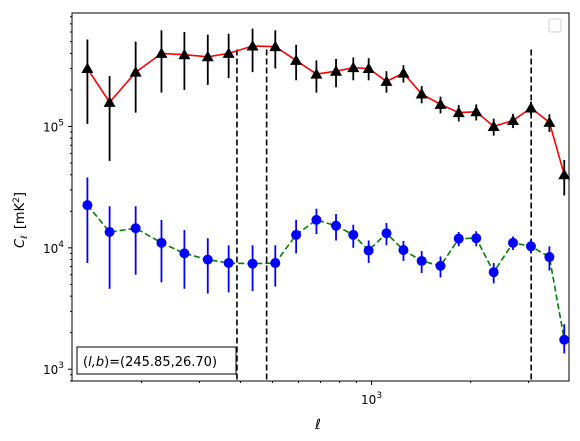 The width and height of the screenshot is (580, 441). I want to click on legend-box, so click(555, 25).